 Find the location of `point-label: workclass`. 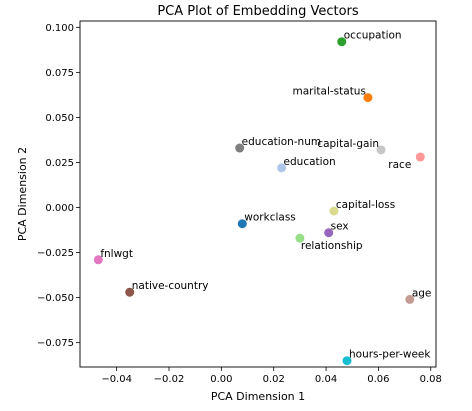

point-label: workclass is located at coordinates (269, 218).